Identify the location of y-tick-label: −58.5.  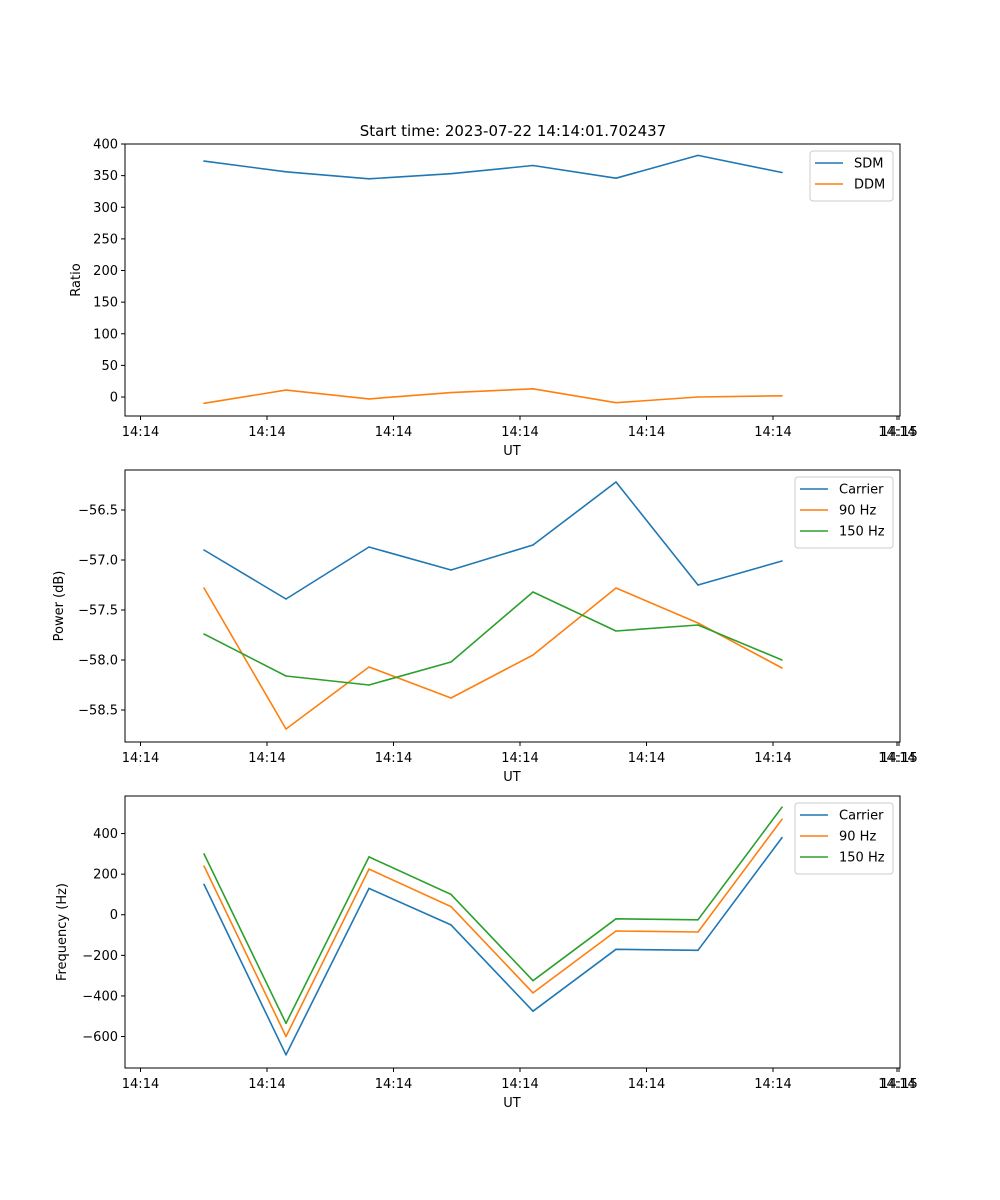
(98, 711).